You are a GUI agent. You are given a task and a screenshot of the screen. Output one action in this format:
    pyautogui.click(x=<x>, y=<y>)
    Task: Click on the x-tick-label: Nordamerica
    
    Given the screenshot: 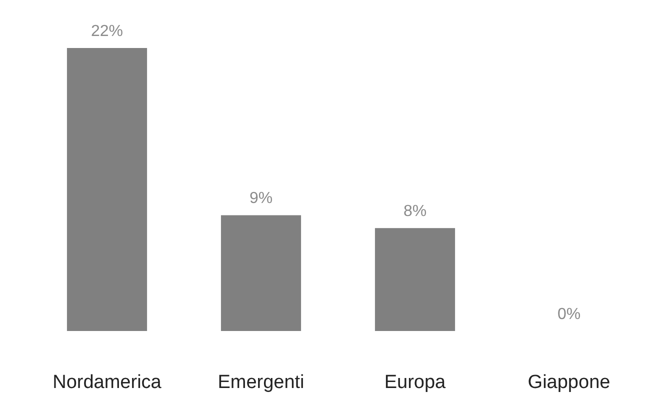 What is the action you would take?
    pyautogui.click(x=107, y=382)
    